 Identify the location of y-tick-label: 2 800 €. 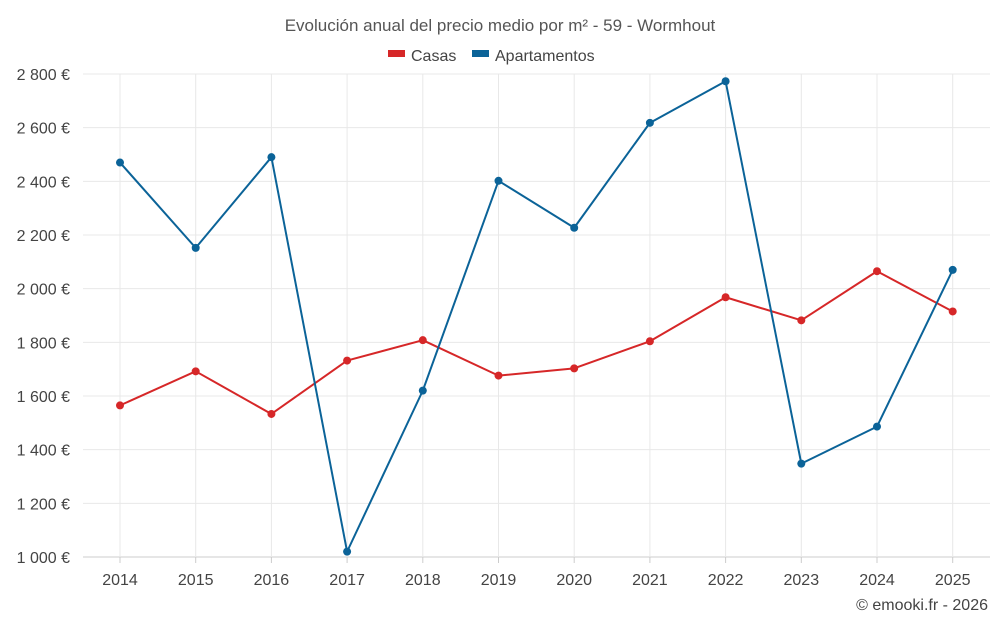
(43, 75).